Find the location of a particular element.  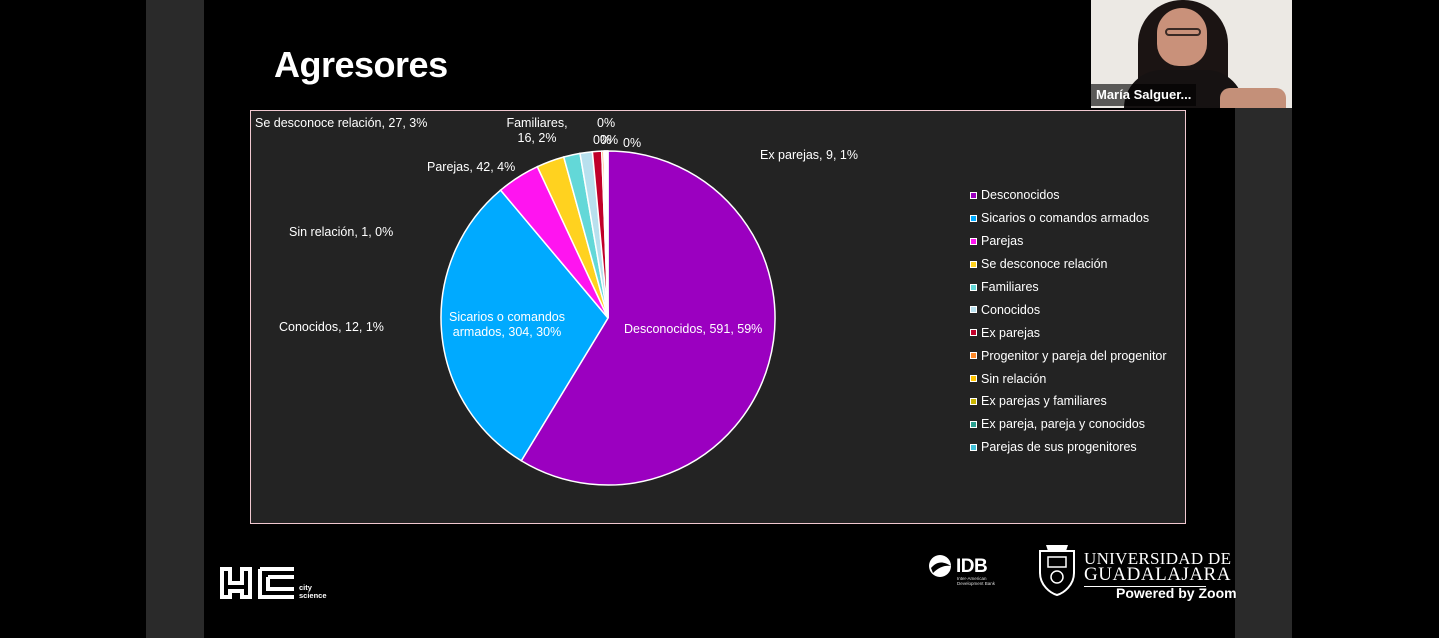

legend-label: Progenitor y pareja del progenitor is located at coordinates (1074, 355).